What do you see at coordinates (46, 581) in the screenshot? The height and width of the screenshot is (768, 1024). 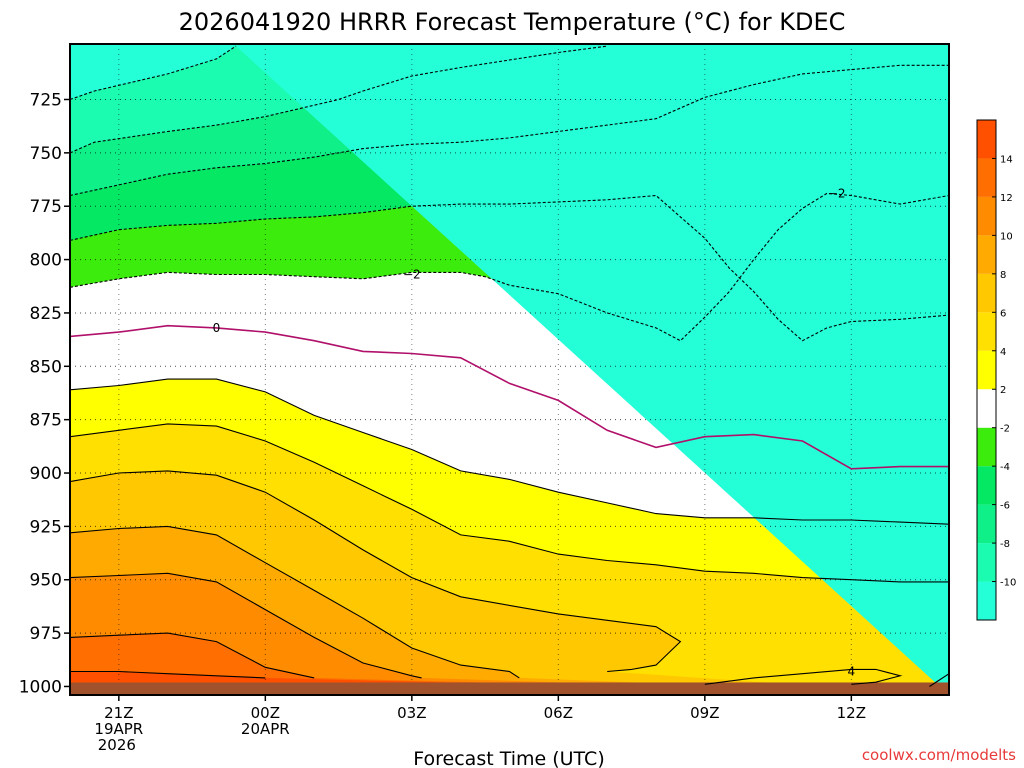 I see `y-tick-label: 950` at bounding box center [46, 581].